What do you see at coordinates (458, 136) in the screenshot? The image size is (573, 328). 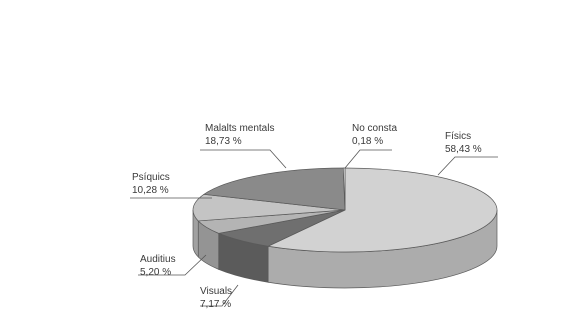 I see `label-fisics-name: Físics` at bounding box center [458, 136].